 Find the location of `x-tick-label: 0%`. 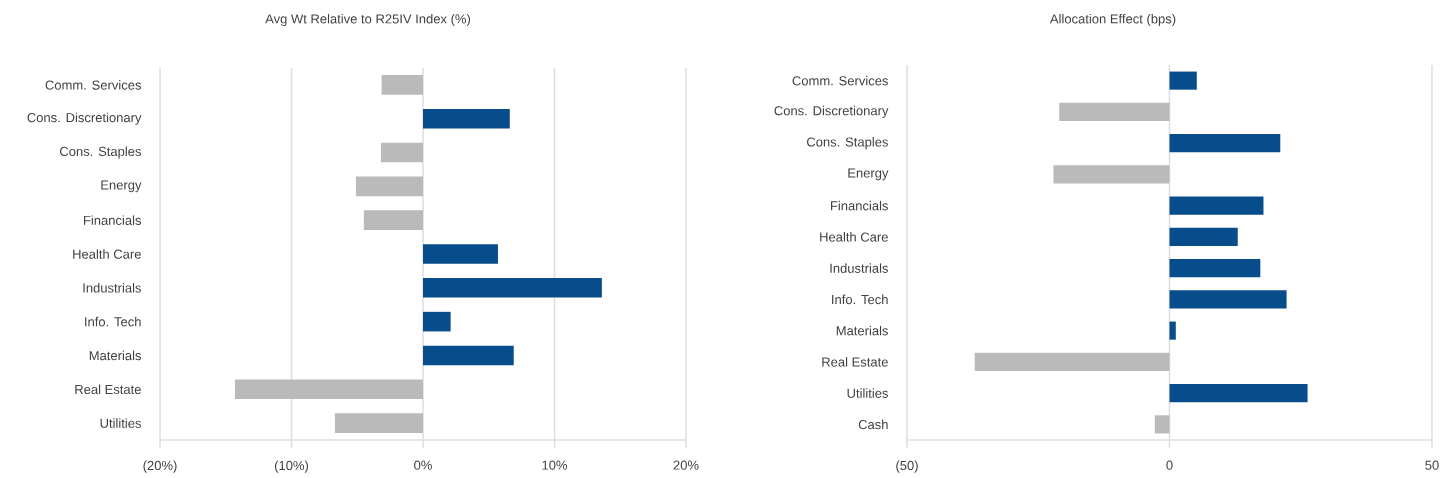

x-tick-label: 0% is located at coordinates (423, 465).